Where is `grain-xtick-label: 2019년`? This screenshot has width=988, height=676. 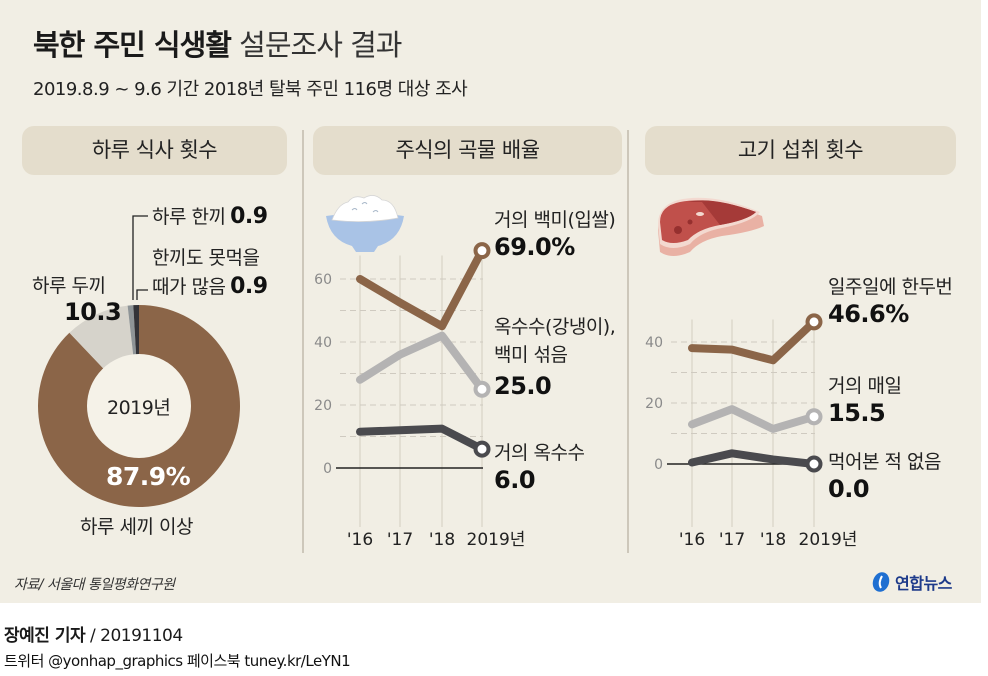
grain-xtick-label: 2019년 is located at coordinates (496, 540).